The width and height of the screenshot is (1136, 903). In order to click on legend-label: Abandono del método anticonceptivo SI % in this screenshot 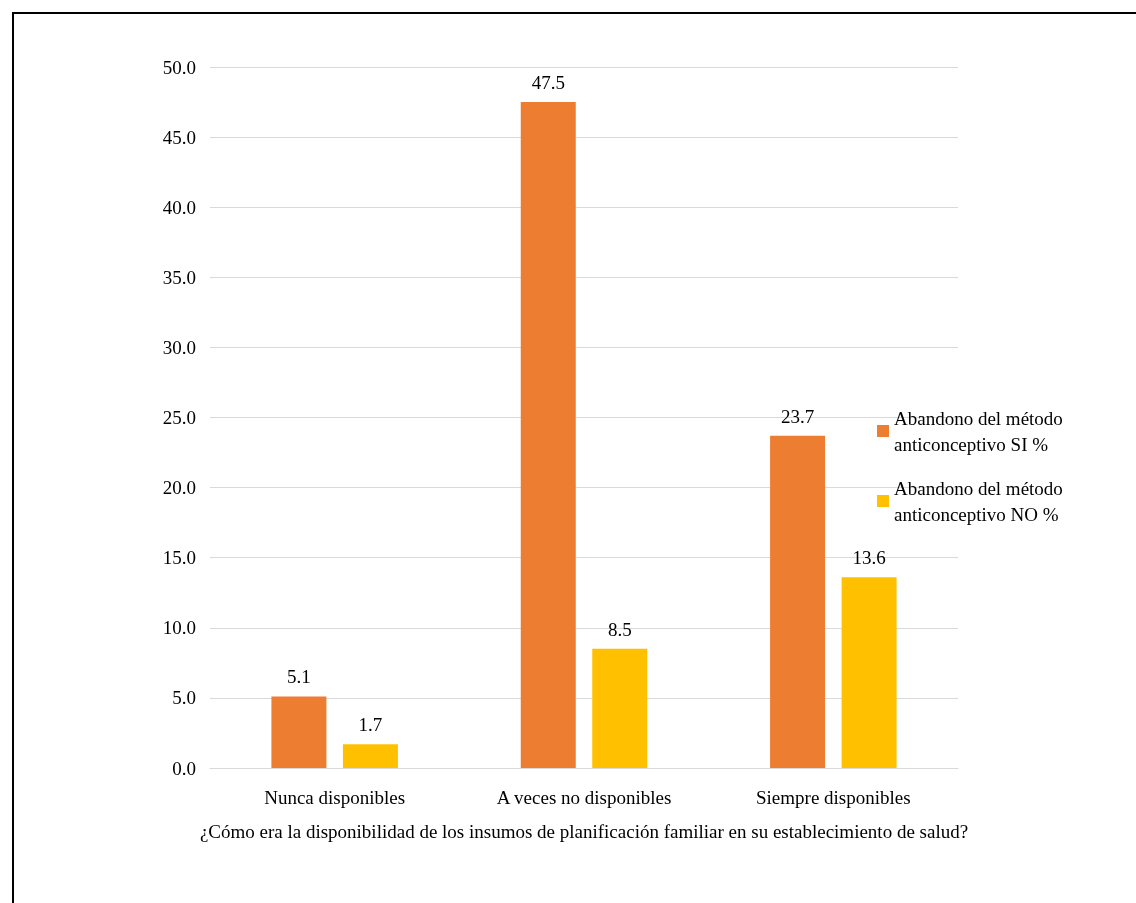, I will do `click(981, 431)`.